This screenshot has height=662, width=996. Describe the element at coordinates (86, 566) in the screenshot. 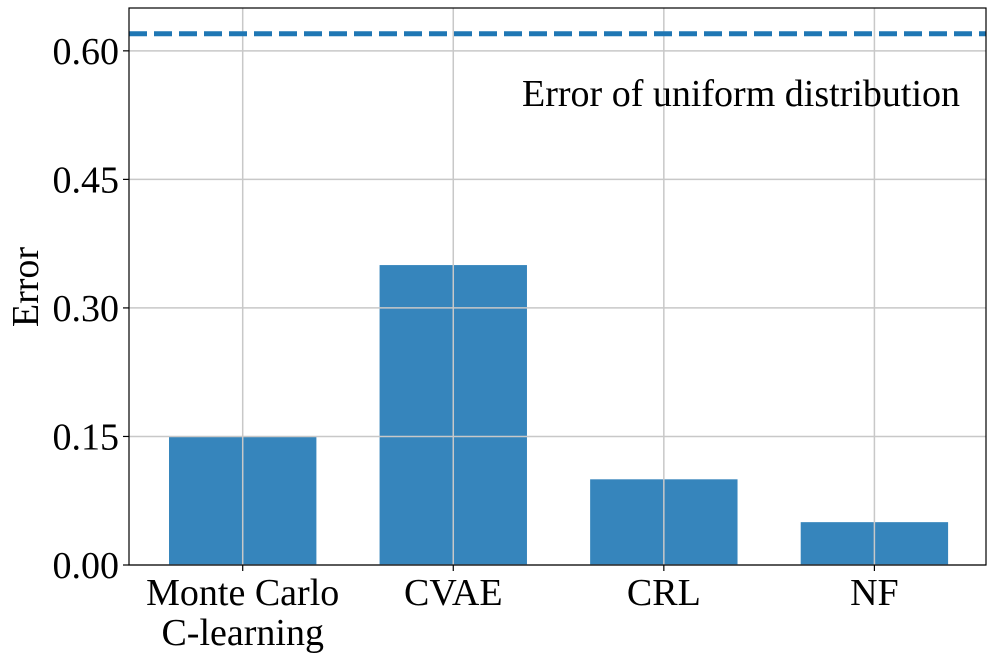

I see `y-tick-label: 0.00` at that location.